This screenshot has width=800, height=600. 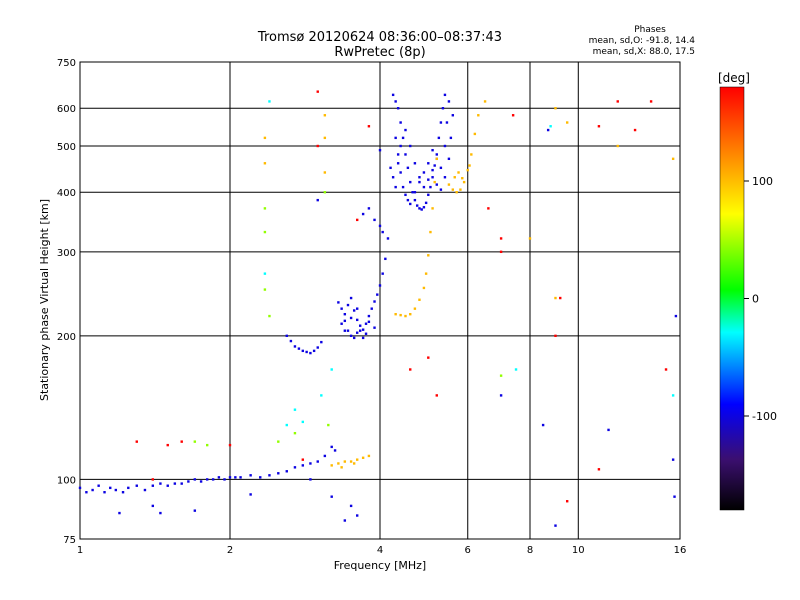 I want to click on x-tick-label: 2, so click(x=230, y=550).